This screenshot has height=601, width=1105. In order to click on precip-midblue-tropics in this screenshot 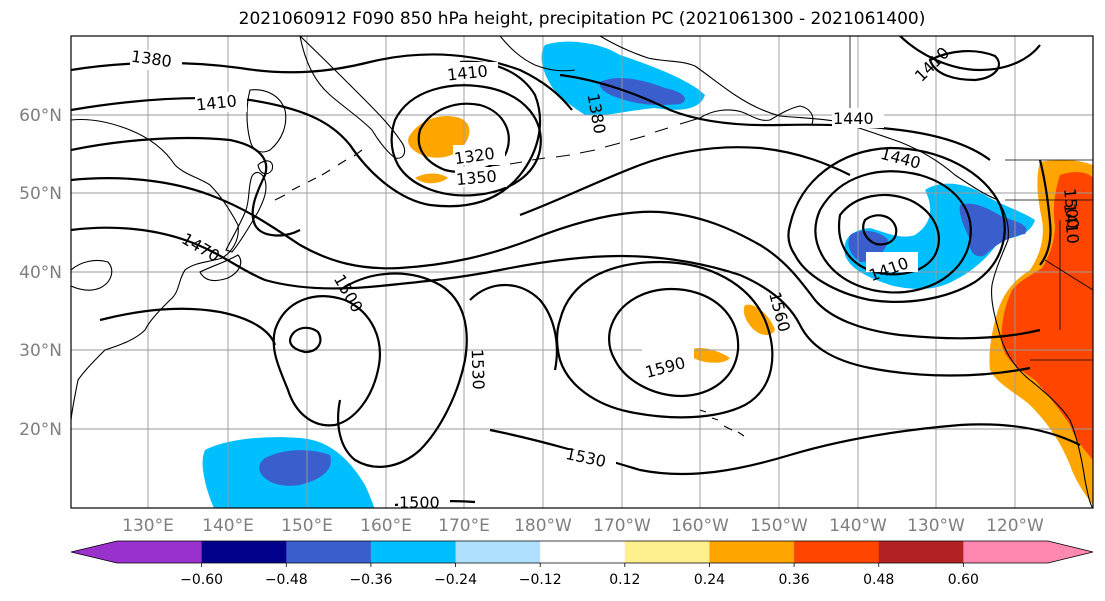, I will do `click(295, 468)`.